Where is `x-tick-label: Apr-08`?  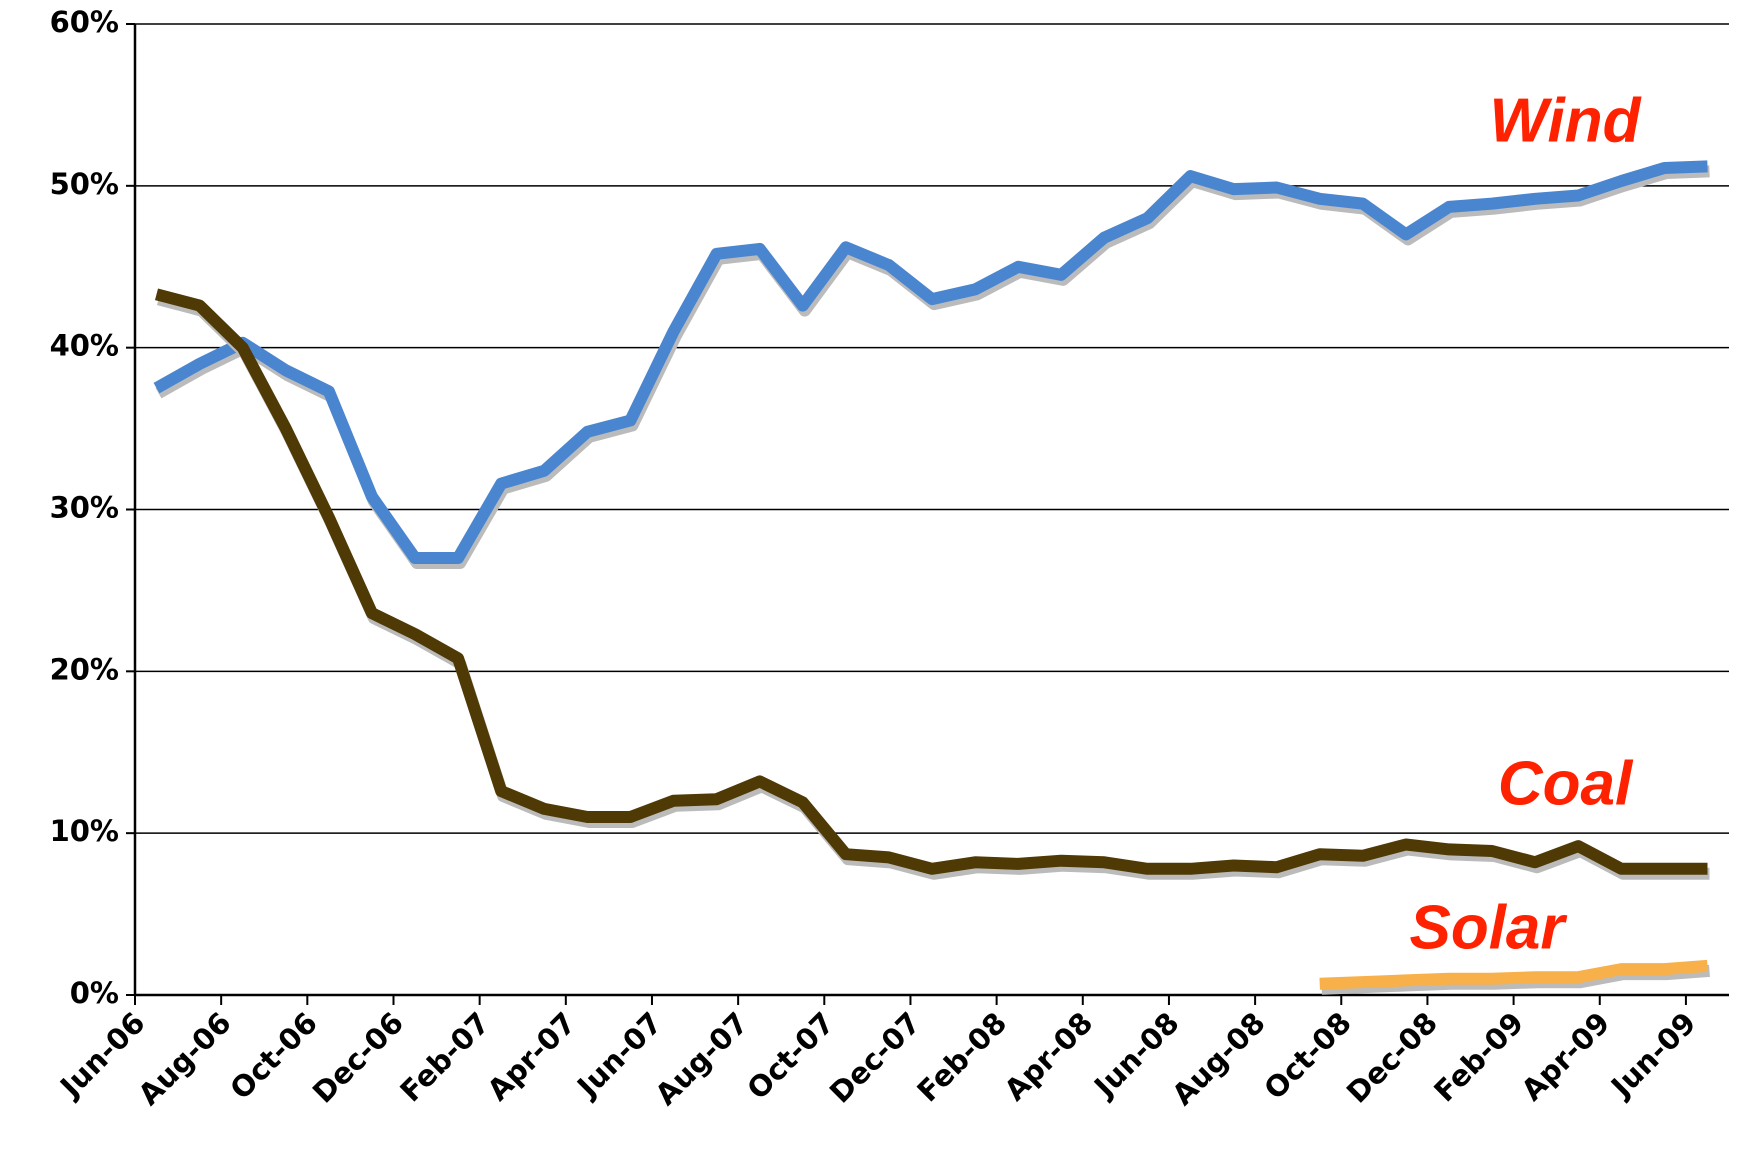 x-tick-label: Apr-08 is located at coordinates (1049, 1057).